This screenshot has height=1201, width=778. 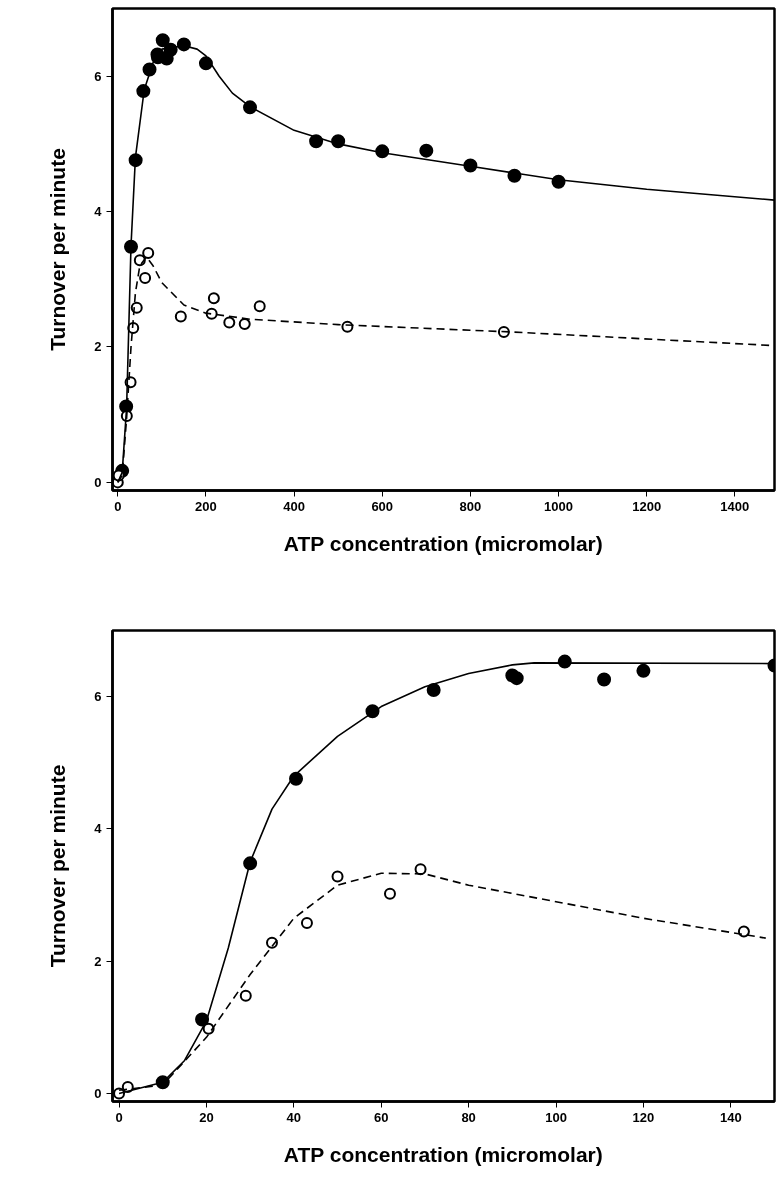 What do you see at coordinates (735, 506) in the screenshot?
I see `x-tick-label: 1400` at bounding box center [735, 506].